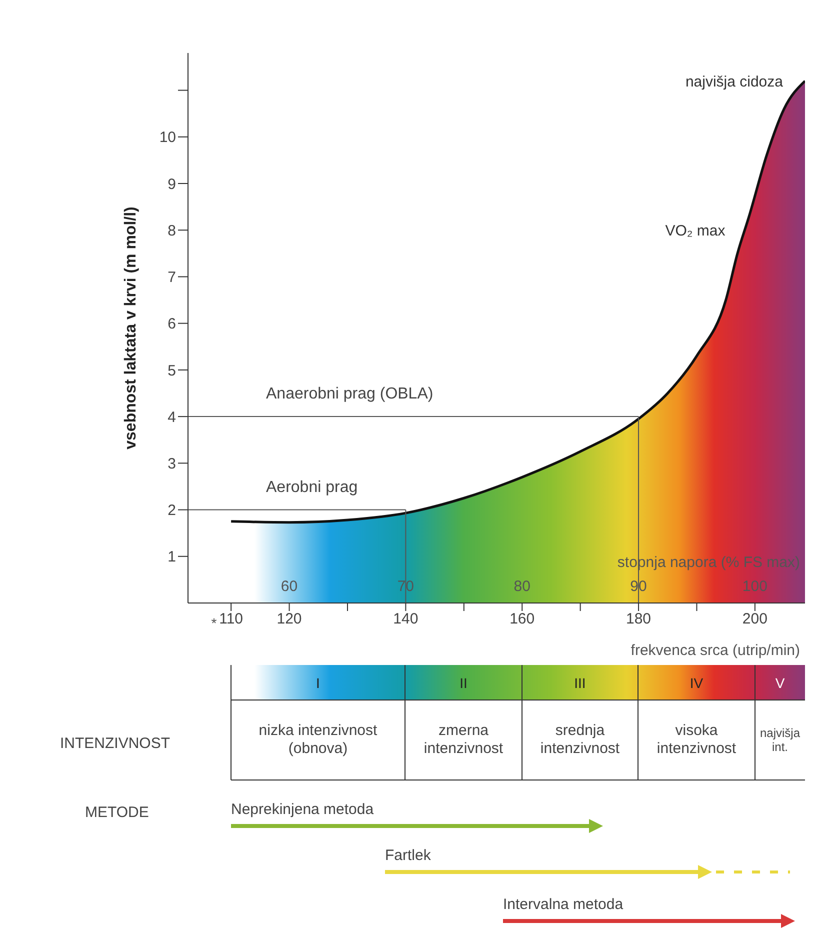 This screenshot has height=952, width=815. Describe the element at coordinates (580, 740) in the screenshot. I see `text: srednja intenzivnost` at that location.